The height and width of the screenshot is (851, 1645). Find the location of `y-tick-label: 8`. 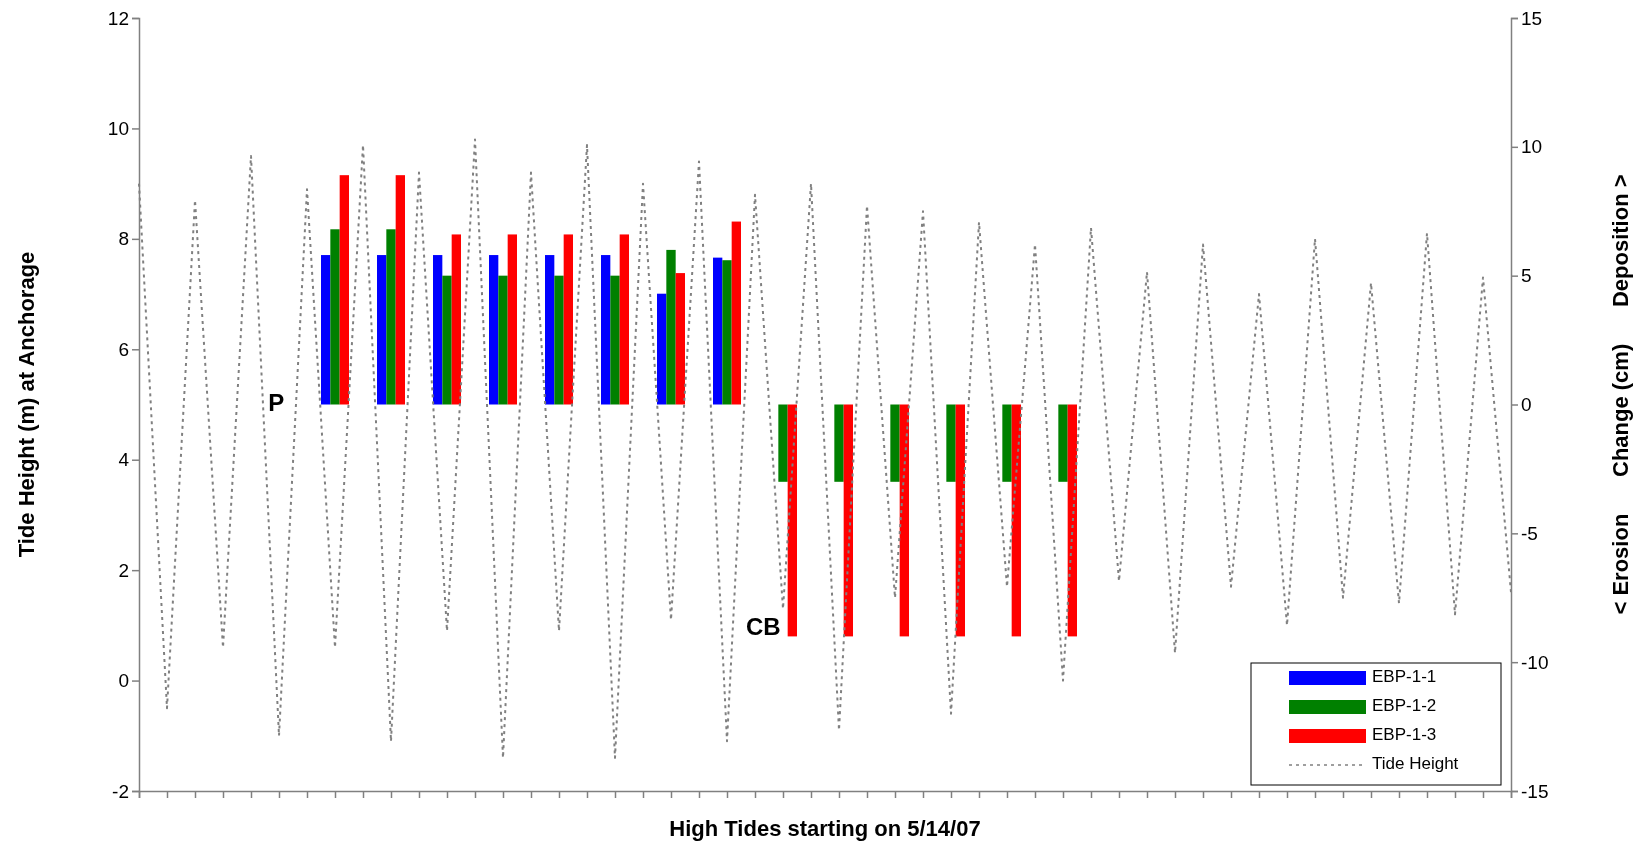

y-tick-label: 8 is located at coordinates (123, 239).